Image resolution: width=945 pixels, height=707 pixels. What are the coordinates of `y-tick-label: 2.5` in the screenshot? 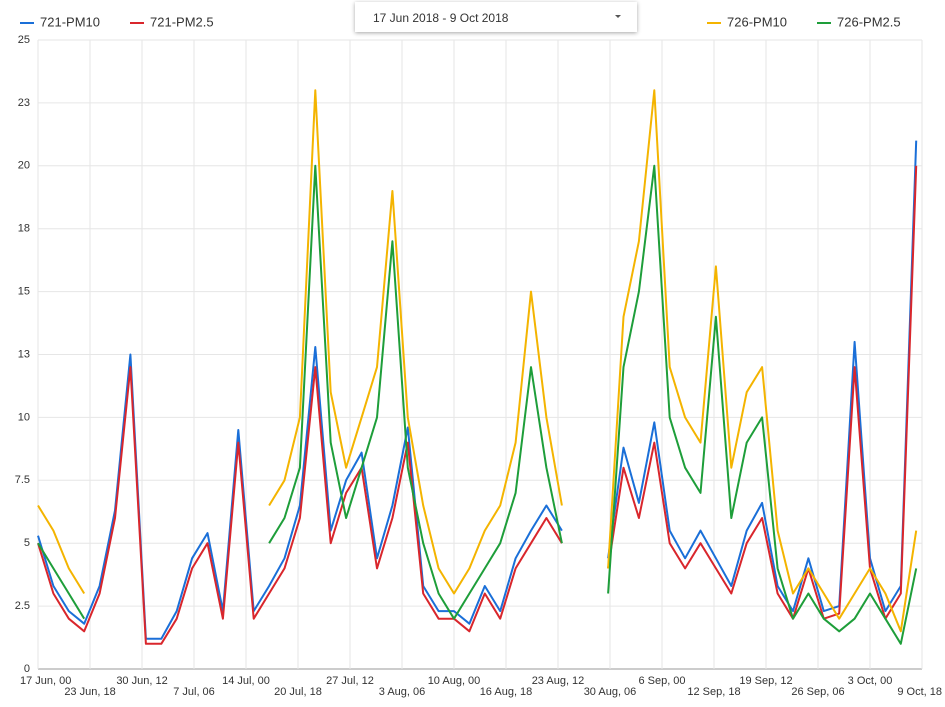 It's located at (22, 606).